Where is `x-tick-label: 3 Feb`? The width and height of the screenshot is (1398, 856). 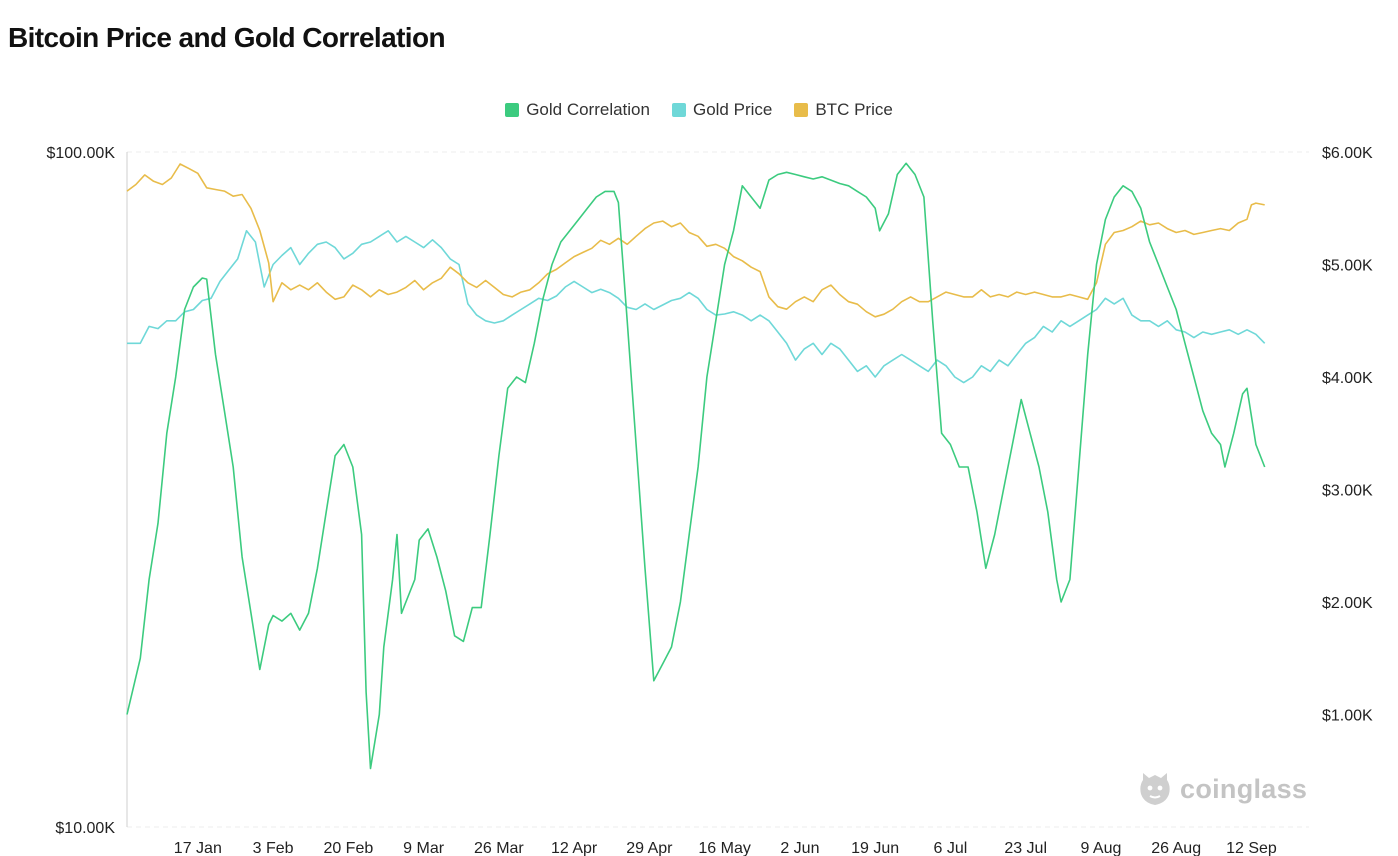
x-tick-label: 3 Feb is located at coordinates (273, 848).